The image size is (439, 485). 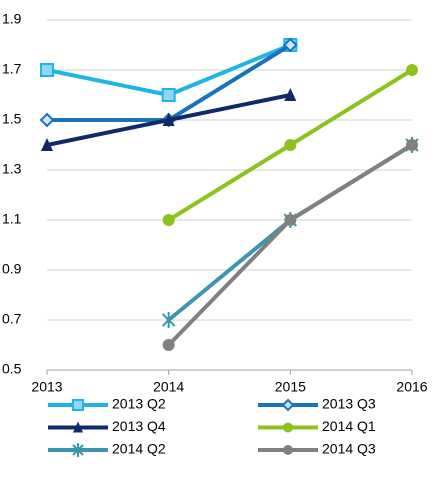 What do you see at coordinates (349, 404) in the screenshot?
I see `legend-label: 2013 Q3` at bounding box center [349, 404].